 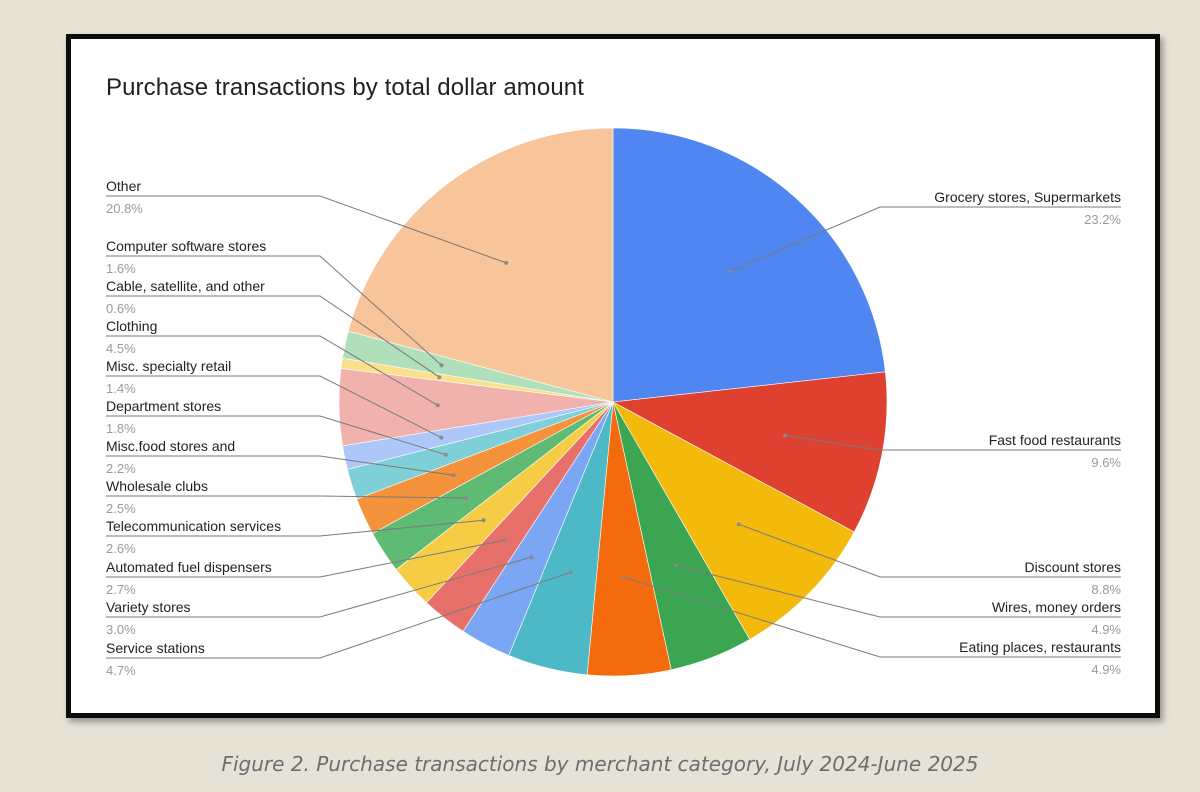 I want to click on slice-value-grocery-stores-supermarkets: 23.2%, so click(x=1102, y=219).